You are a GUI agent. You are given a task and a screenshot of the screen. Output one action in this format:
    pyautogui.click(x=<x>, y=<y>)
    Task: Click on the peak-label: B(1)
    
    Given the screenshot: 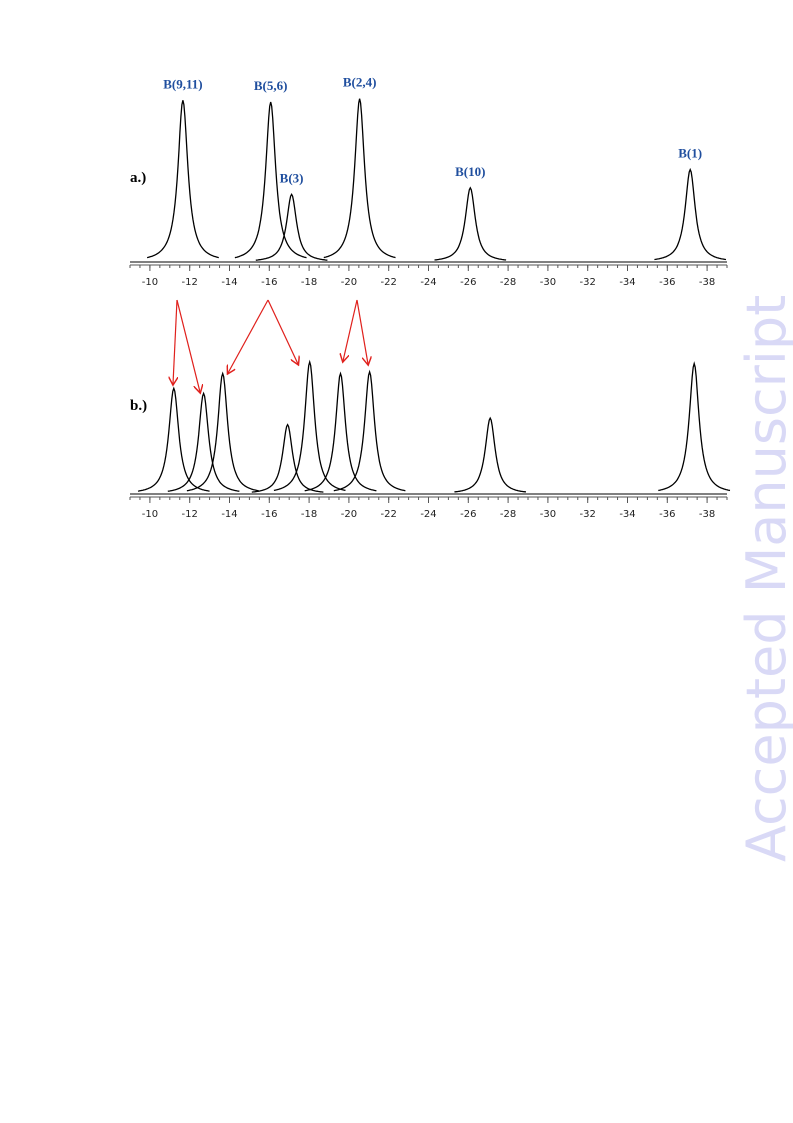 What is the action you would take?
    pyautogui.click(x=690, y=153)
    